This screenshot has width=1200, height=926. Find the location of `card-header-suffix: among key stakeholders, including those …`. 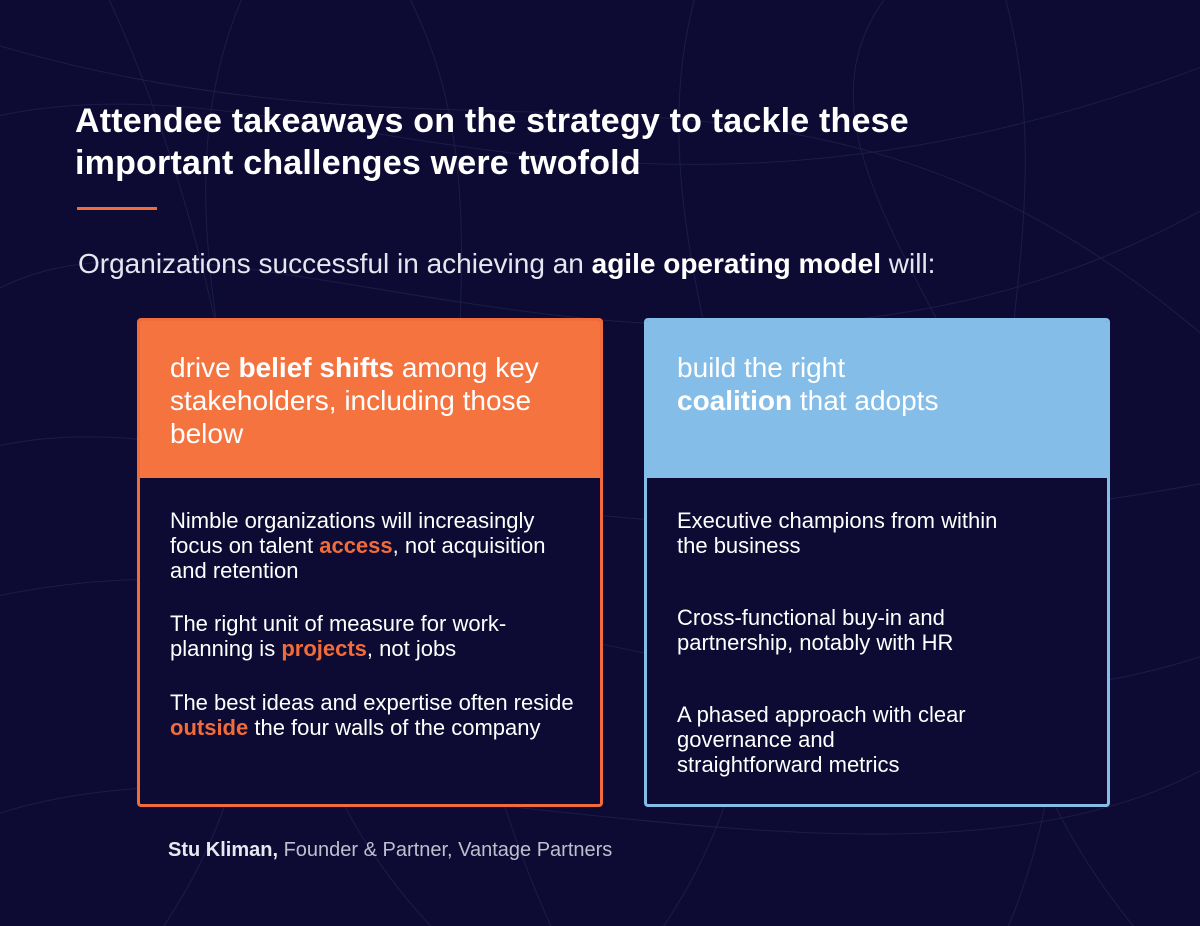

card-header-suffix: among key stakeholders, including those … is located at coordinates (354, 400).